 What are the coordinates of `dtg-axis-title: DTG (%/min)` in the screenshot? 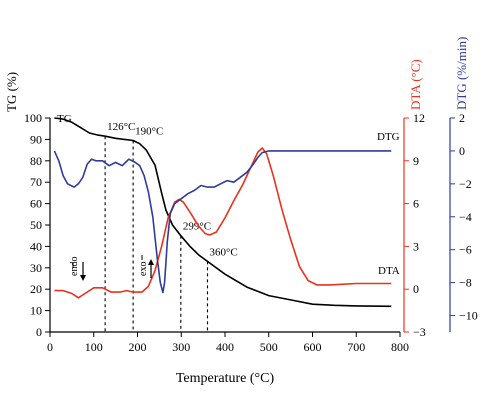 It's located at (461, 73).